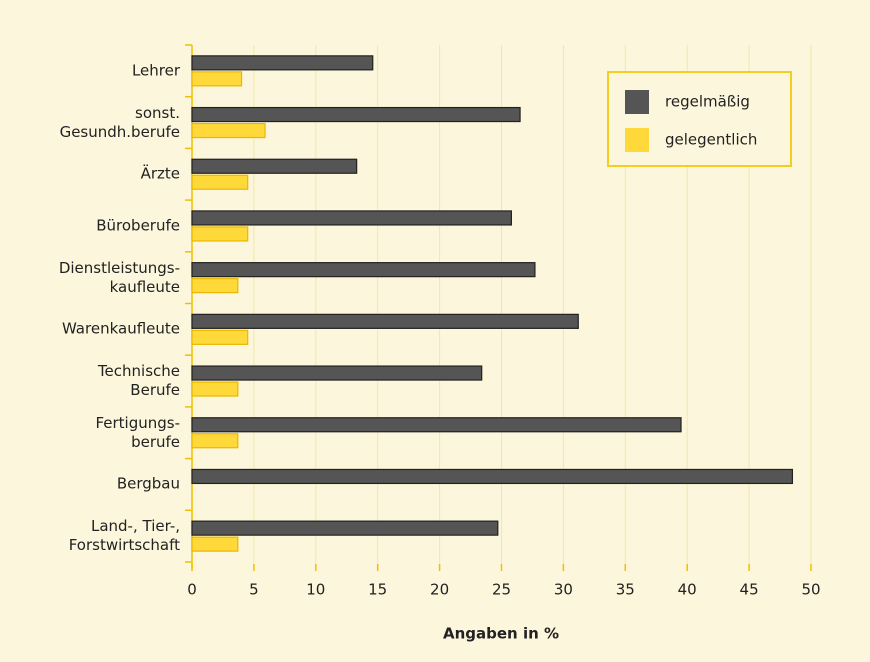  I want to click on y-tick-label: sonst. Gesundh.berufe, so click(119, 122).